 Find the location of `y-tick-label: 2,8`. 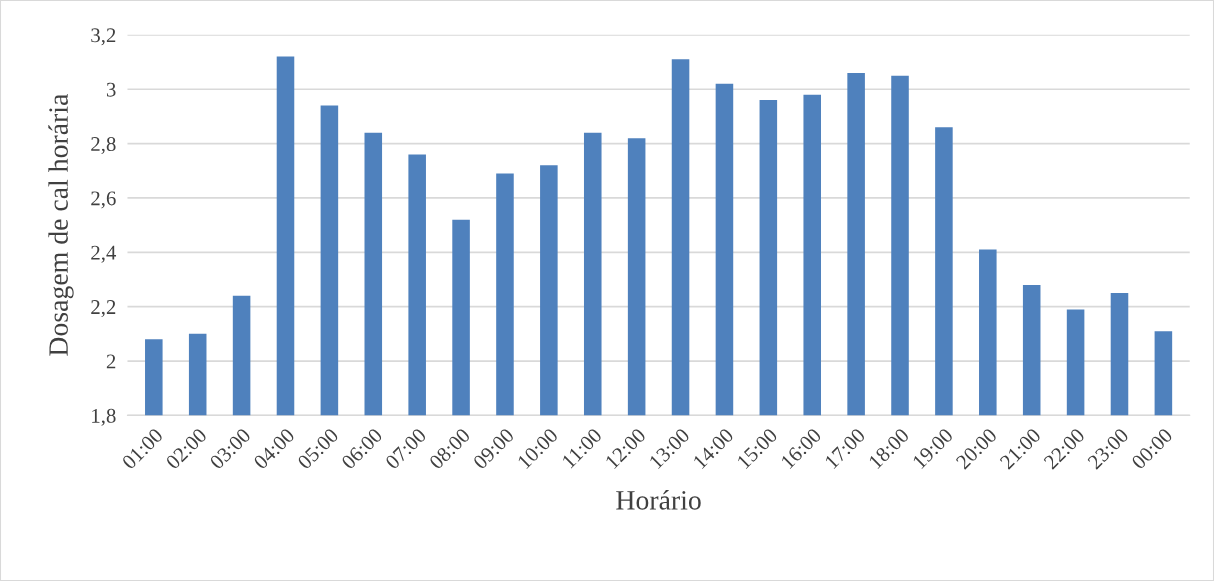

y-tick-label: 2,8 is located at coordinates (103, 145).